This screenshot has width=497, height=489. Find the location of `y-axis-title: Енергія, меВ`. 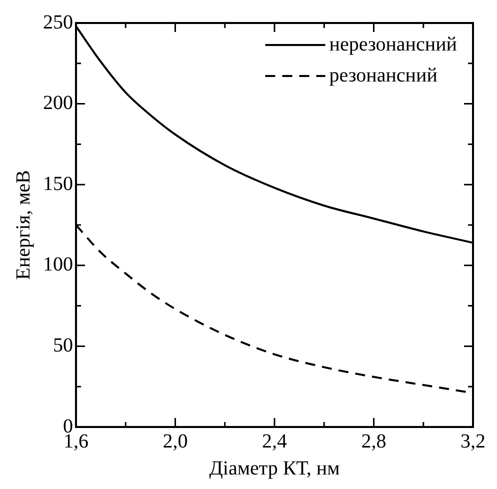

y-axis-title: Енергія, меВ is located at coordinates (23, 225).